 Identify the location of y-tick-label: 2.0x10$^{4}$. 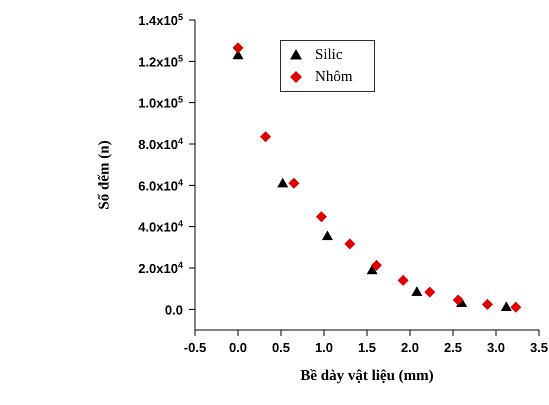
(160, 268).